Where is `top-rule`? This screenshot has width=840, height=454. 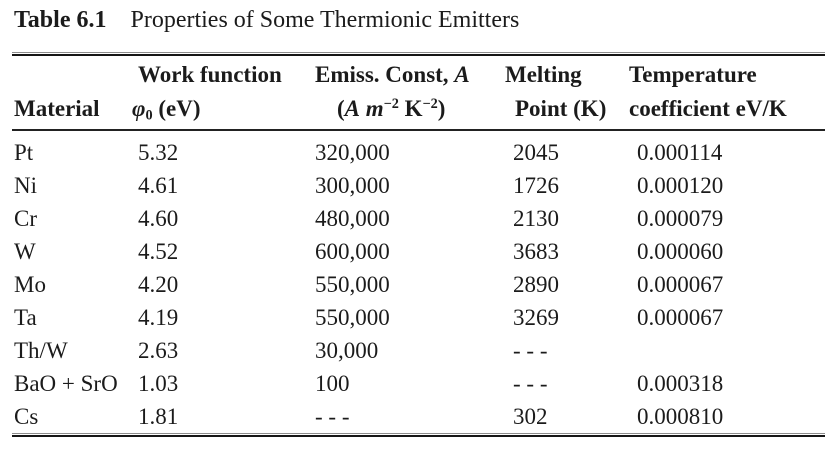
top-rule is located at coordinates (418, 54).